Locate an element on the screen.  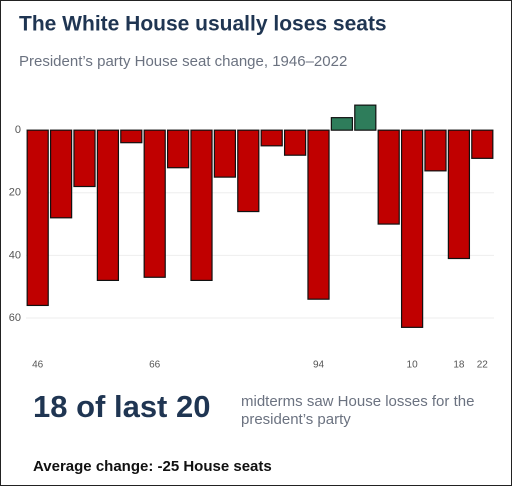
y-tick-label: 60 is located at coordinates (15, 318).